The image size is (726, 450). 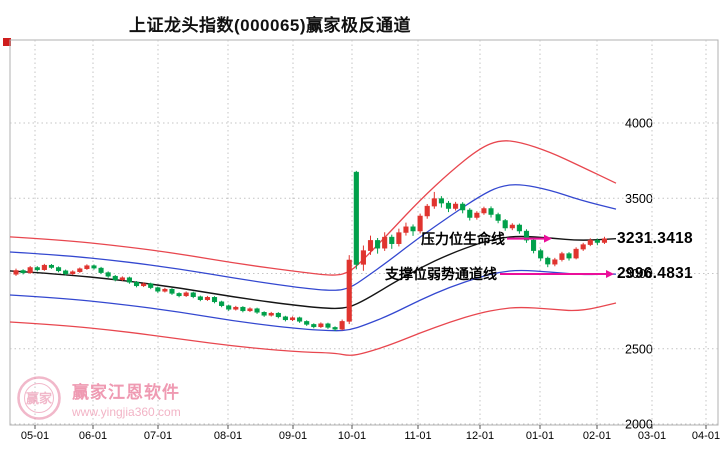 What do you see at coordinates (293, 436) in the screenshot?
I see `x-axis-label: 09-01` at bounding box center [293, 436].